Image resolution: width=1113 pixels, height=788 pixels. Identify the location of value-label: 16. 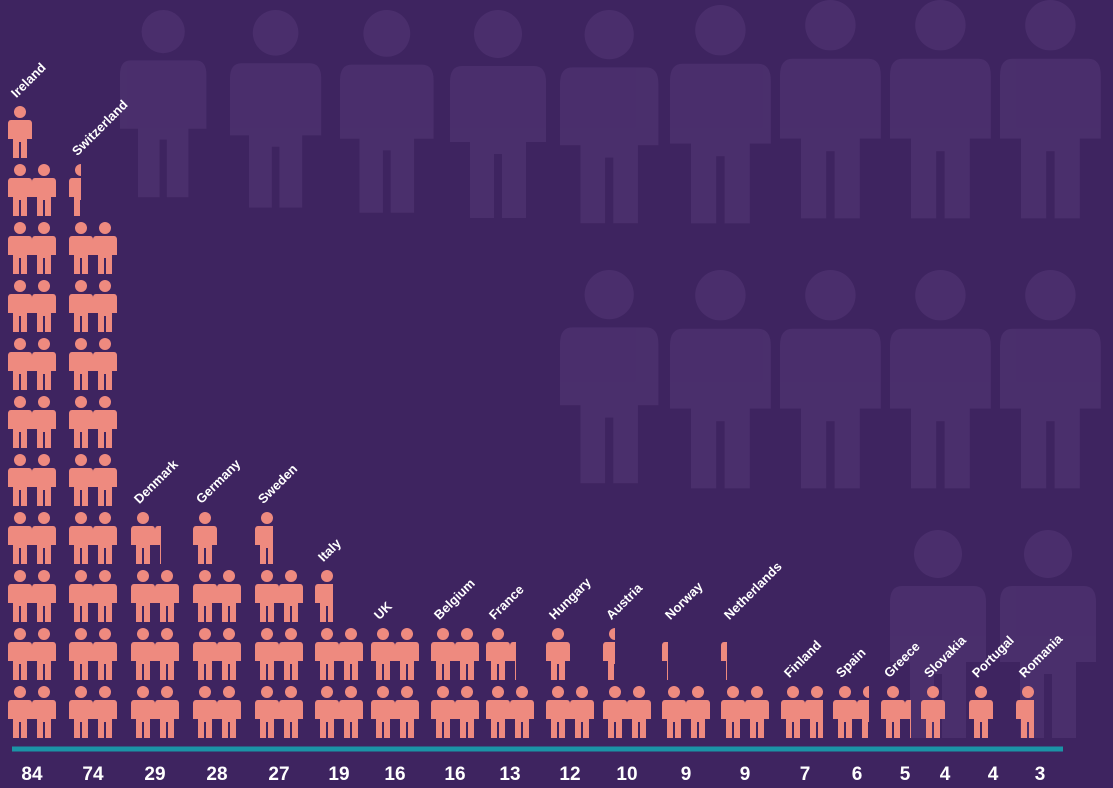
(394, 774).